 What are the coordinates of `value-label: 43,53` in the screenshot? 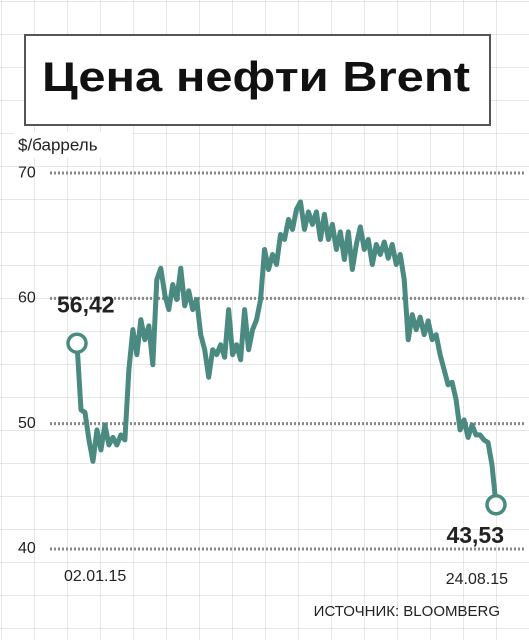 It's located at (475, 535).